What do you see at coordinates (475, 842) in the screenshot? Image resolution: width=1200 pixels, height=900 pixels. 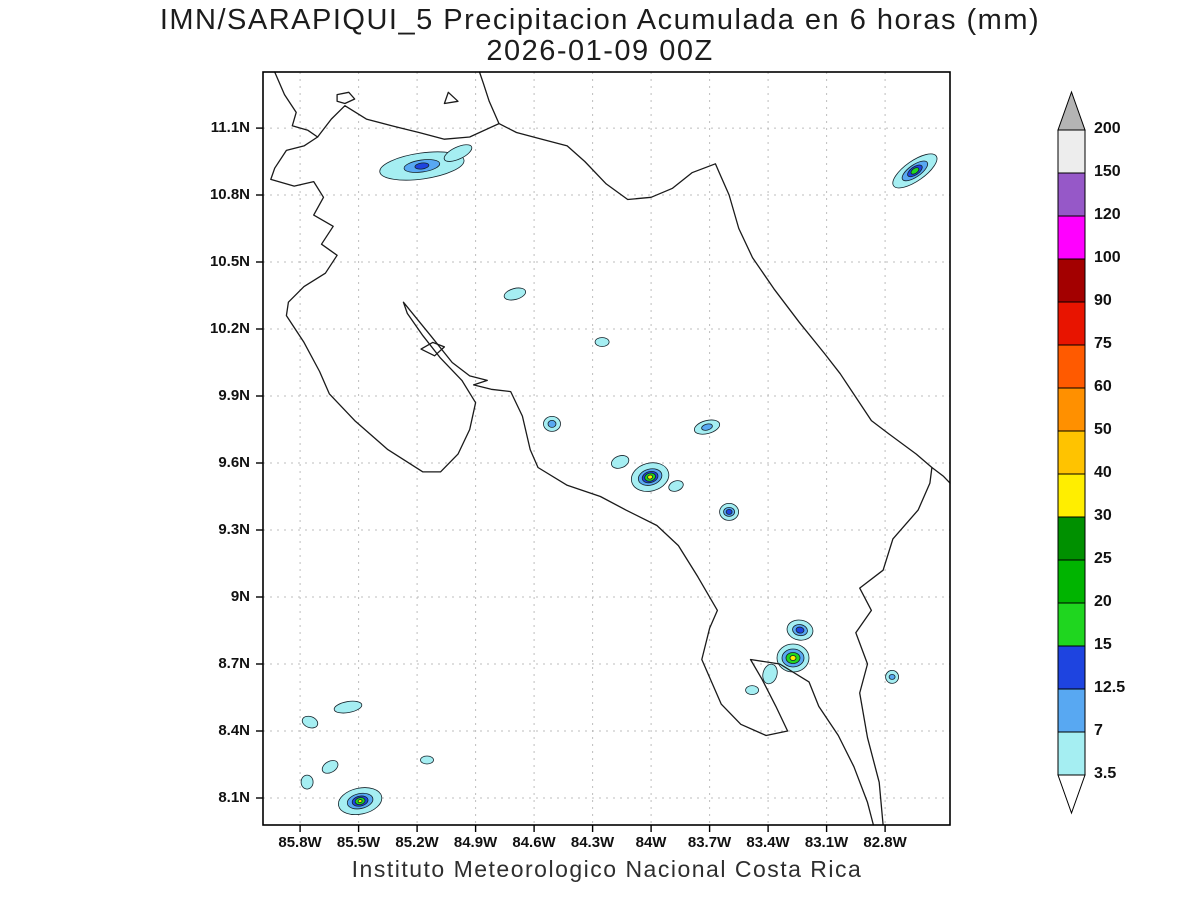 I see `lon-tick-label: 84.9W` at bounding box center [475, 842].